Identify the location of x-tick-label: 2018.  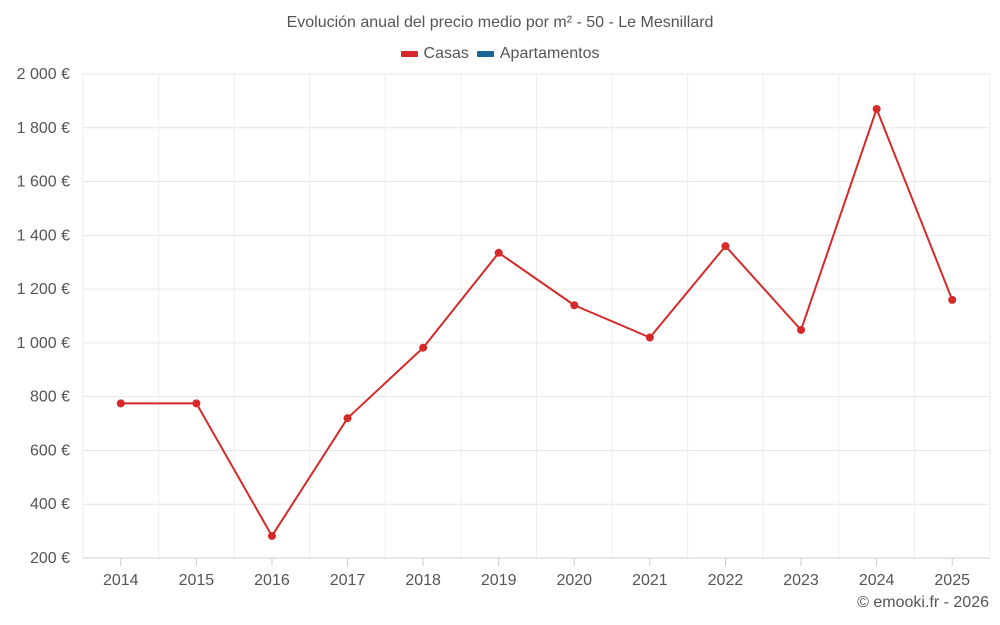
(423, 580).